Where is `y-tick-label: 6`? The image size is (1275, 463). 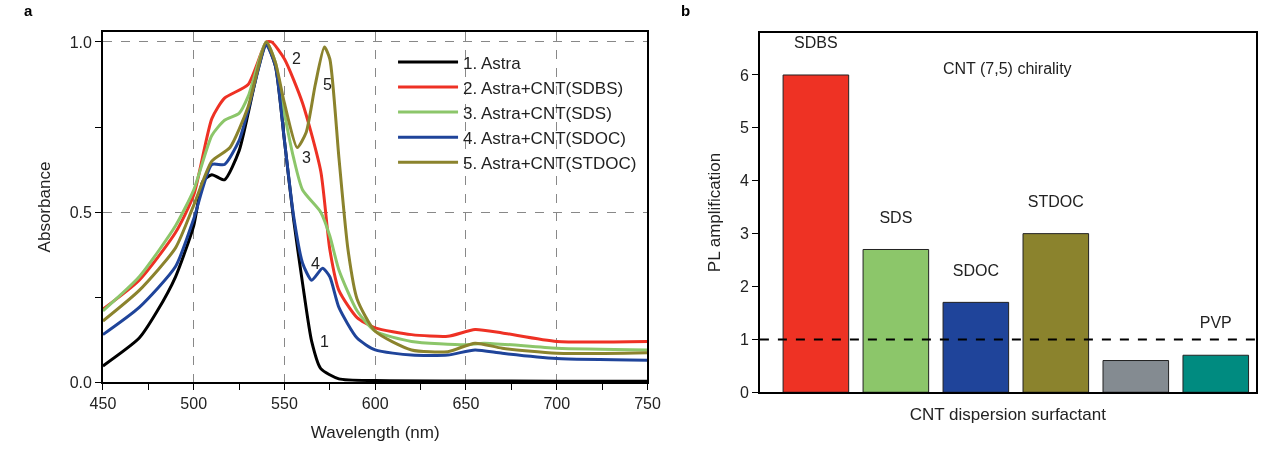
y-tick-label: 6 is located at coordinates (745, 75).